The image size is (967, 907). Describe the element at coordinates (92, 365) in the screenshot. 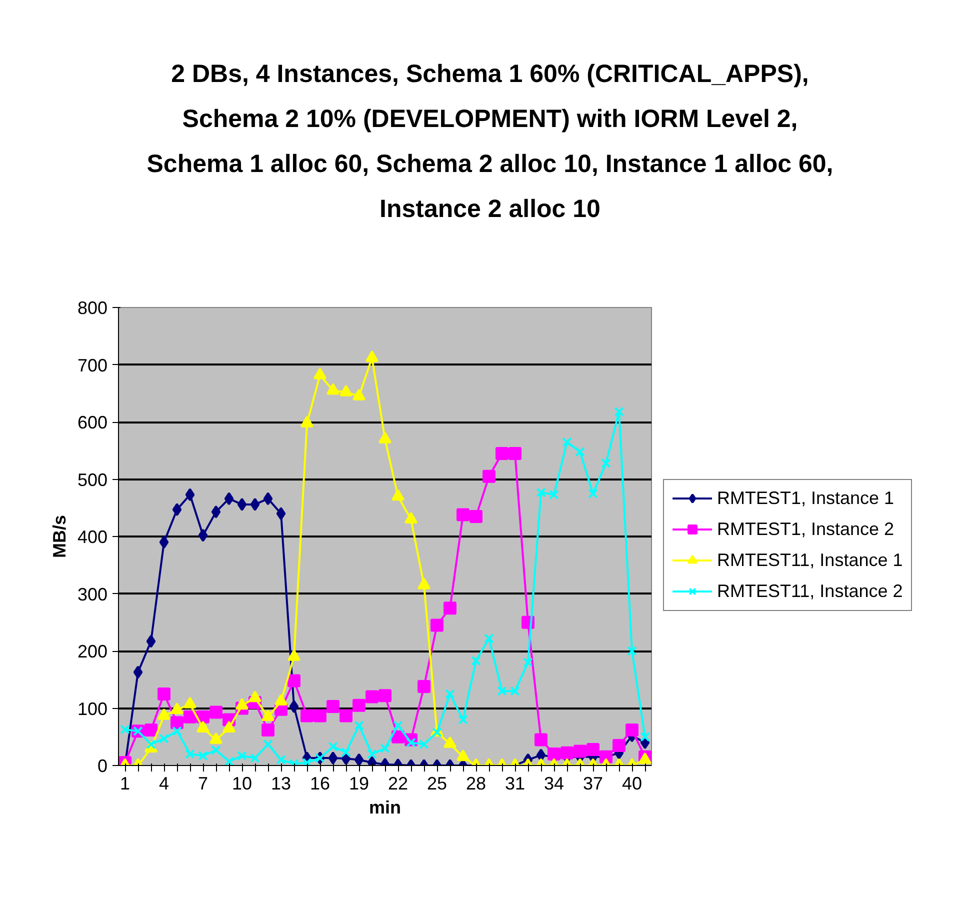

I see `y-tick-label: 700` at that location.